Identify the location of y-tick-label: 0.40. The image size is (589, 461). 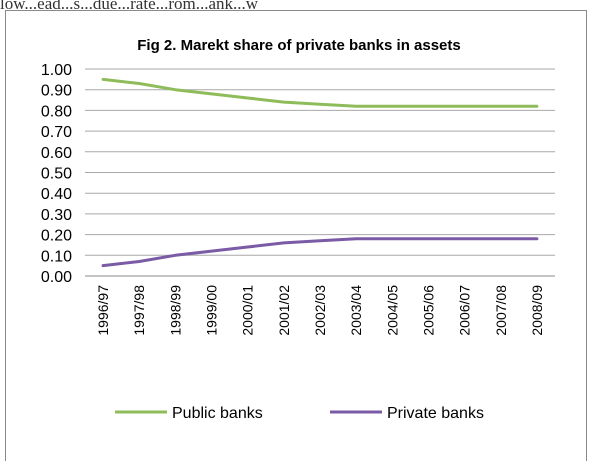
(56, 194).